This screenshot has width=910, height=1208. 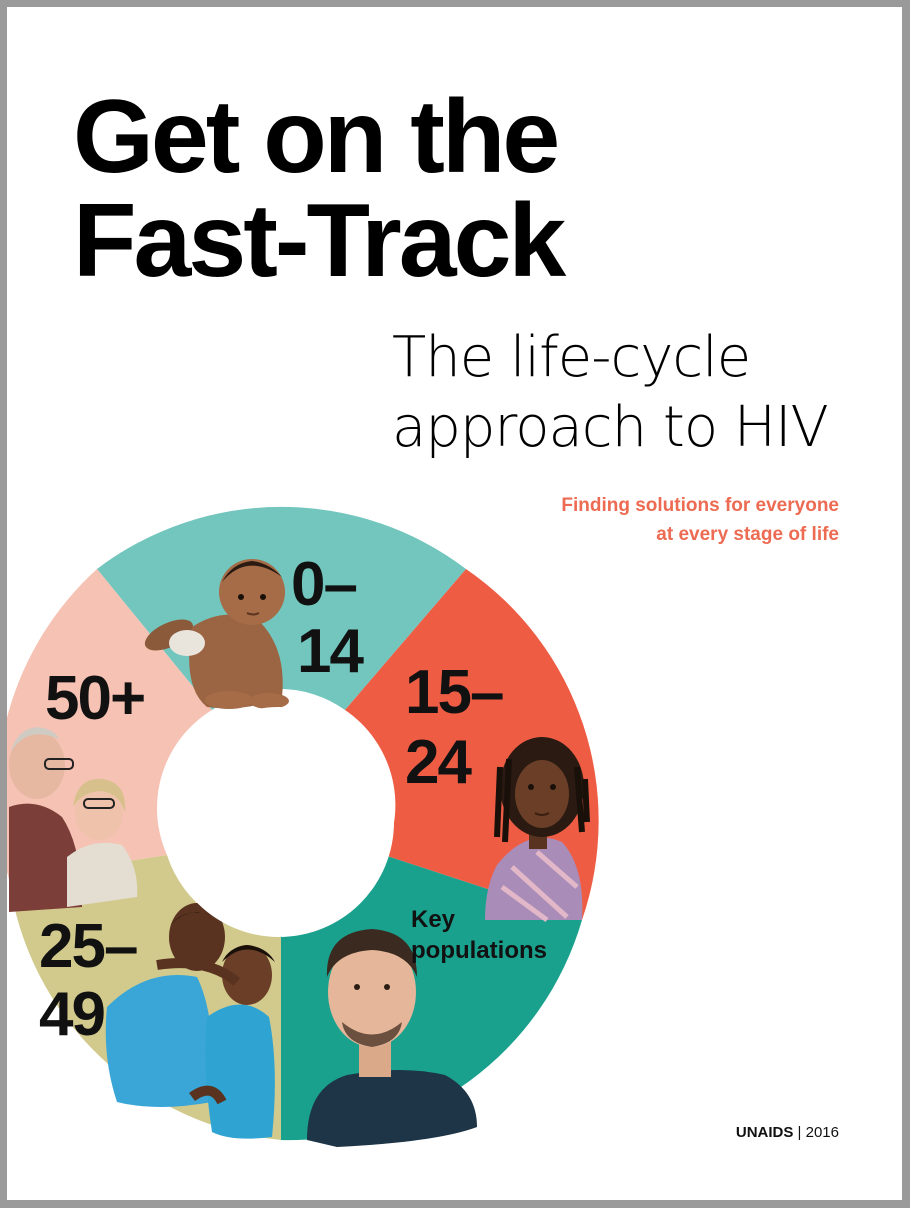 I want to click on cover-footer: UNAIDS | 2016, so click(x=787, y=1132).